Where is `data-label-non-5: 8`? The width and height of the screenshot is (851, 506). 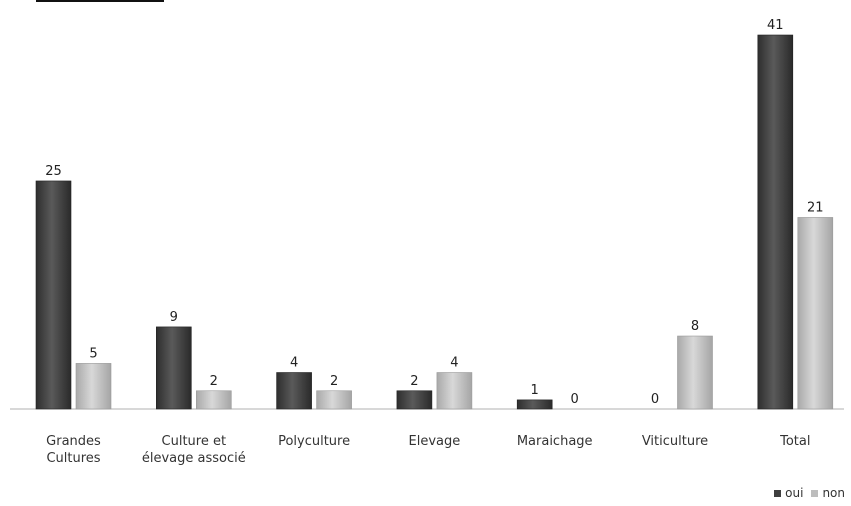
data-label-non-5: 8 is located at coordinates (695, 326).